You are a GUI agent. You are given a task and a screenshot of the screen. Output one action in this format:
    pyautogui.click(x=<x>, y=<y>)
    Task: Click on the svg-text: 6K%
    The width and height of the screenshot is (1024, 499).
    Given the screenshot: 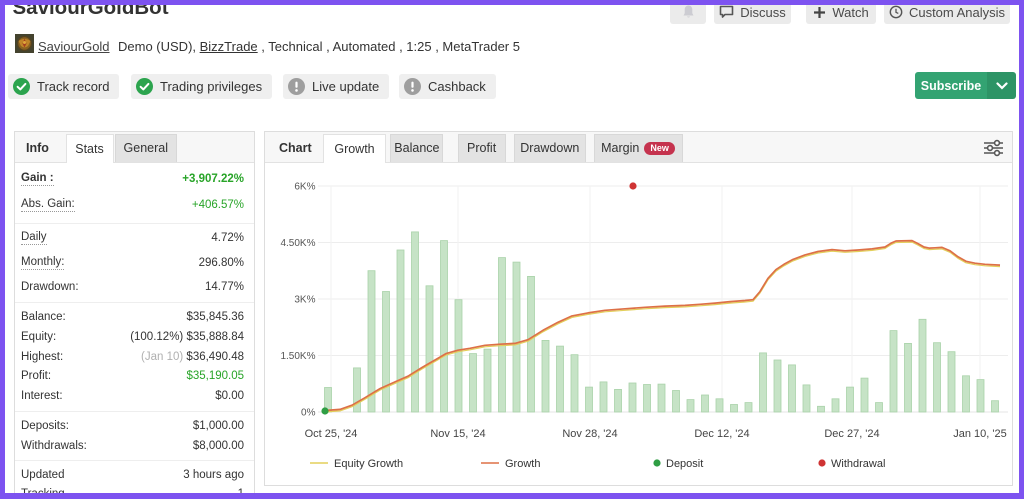 What is the action you would take?
    pyautogui.click(x=304, y=187)
    